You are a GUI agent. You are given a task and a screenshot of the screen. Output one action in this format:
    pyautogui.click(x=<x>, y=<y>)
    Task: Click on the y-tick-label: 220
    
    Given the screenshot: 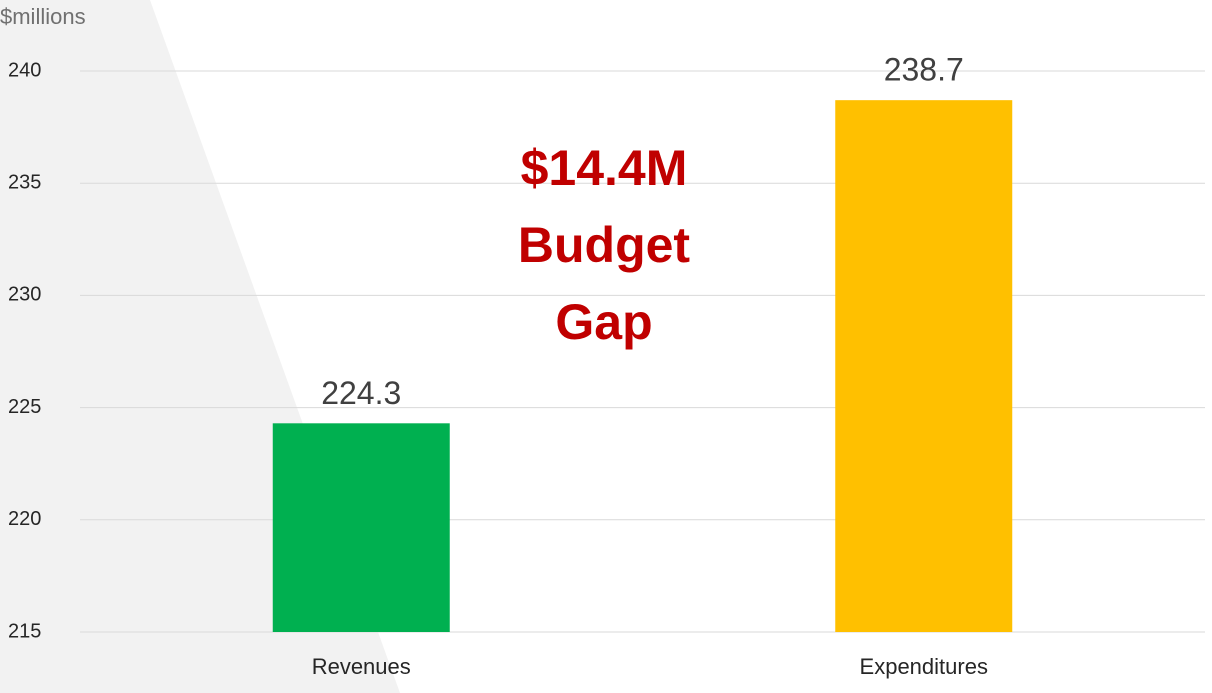 What is the action you would take?
    pyautogui.click(x=24, y=519)
    